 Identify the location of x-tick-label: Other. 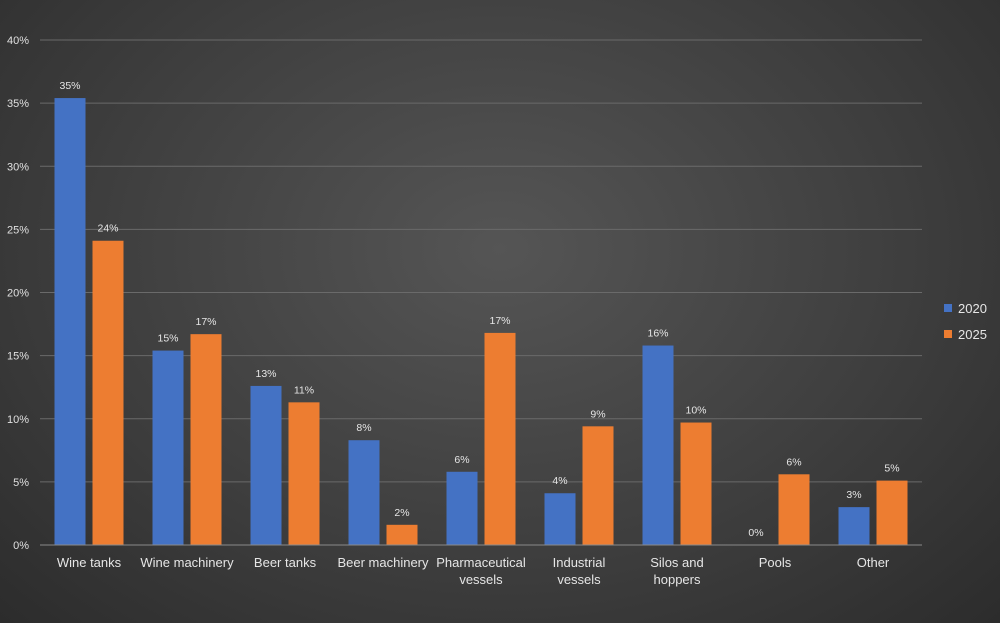
(873, 562).